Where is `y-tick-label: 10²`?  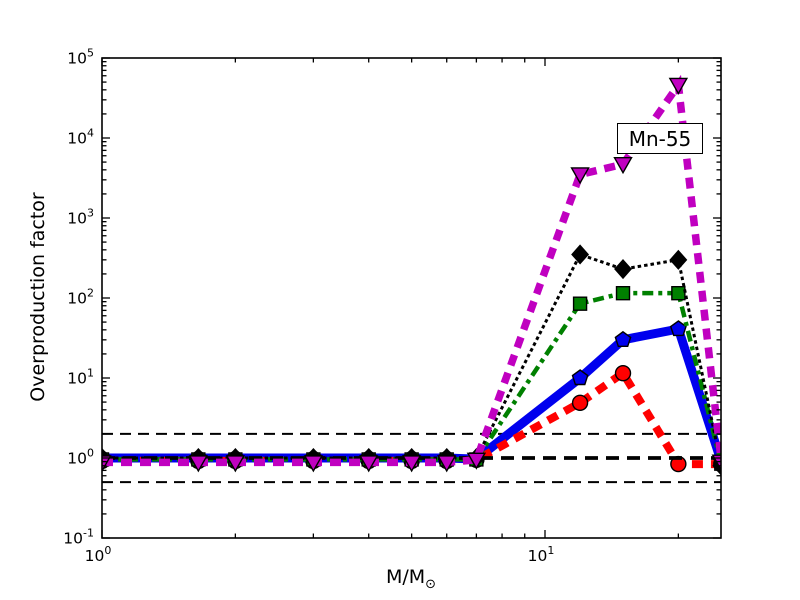
y-tick-label: 10² is located at coordinates (80, 297).